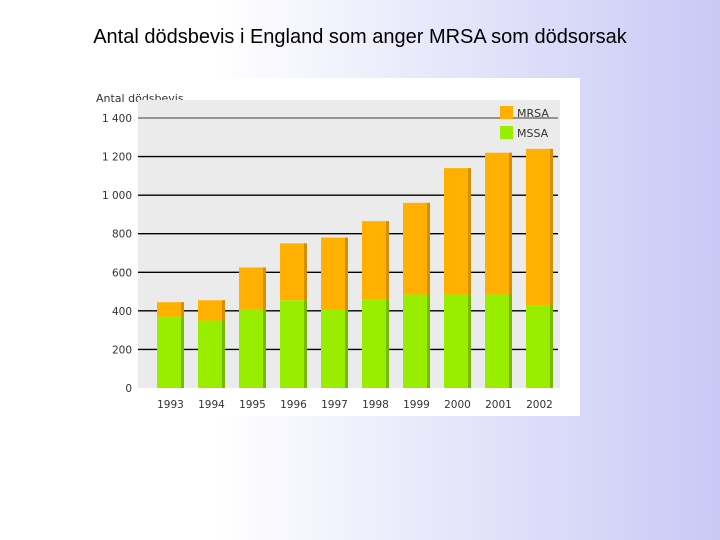  What do you see at coordinates (469, 231) in the screenshot?
I see `bar-edge-mrsa-2000` at bounding box center [469, 231].